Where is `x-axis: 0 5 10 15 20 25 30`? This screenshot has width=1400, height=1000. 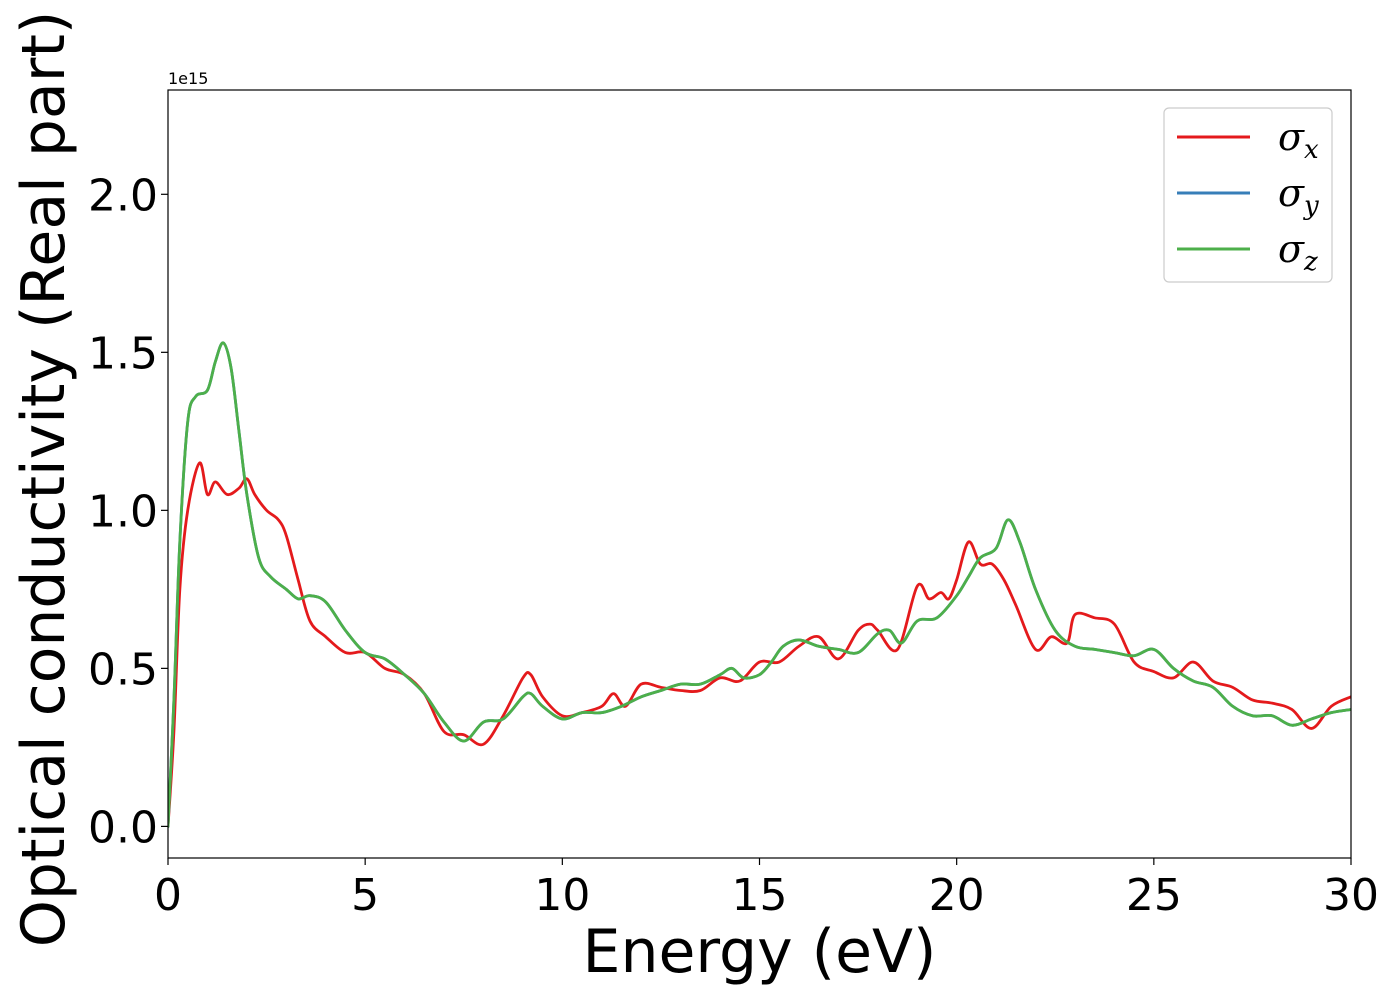 x-axis: 0 5 10 15 20 25 30 is located at coordinates (766, 889).